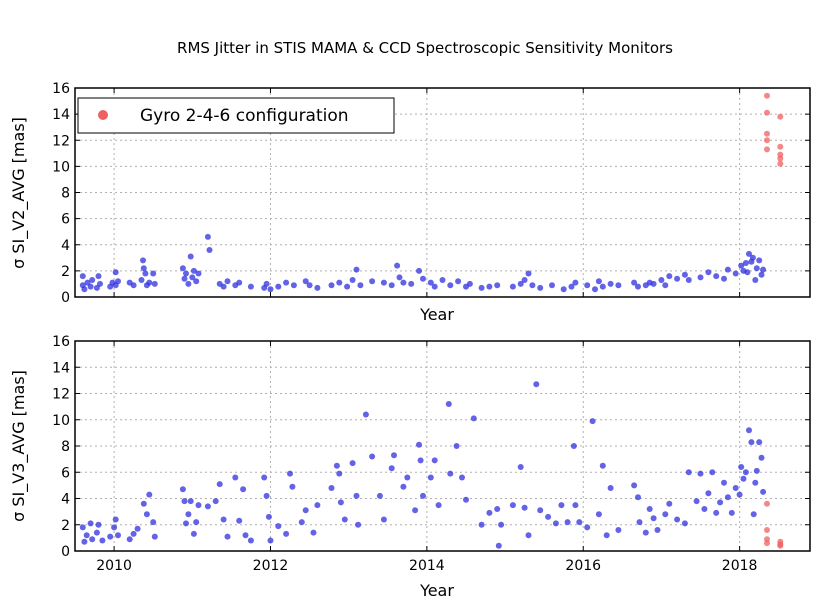 The width and height of the screenshot is (820, 611). I want to click on y-axis-label-v2: σ SI_V2_AVG [mas], so click(19, 193).